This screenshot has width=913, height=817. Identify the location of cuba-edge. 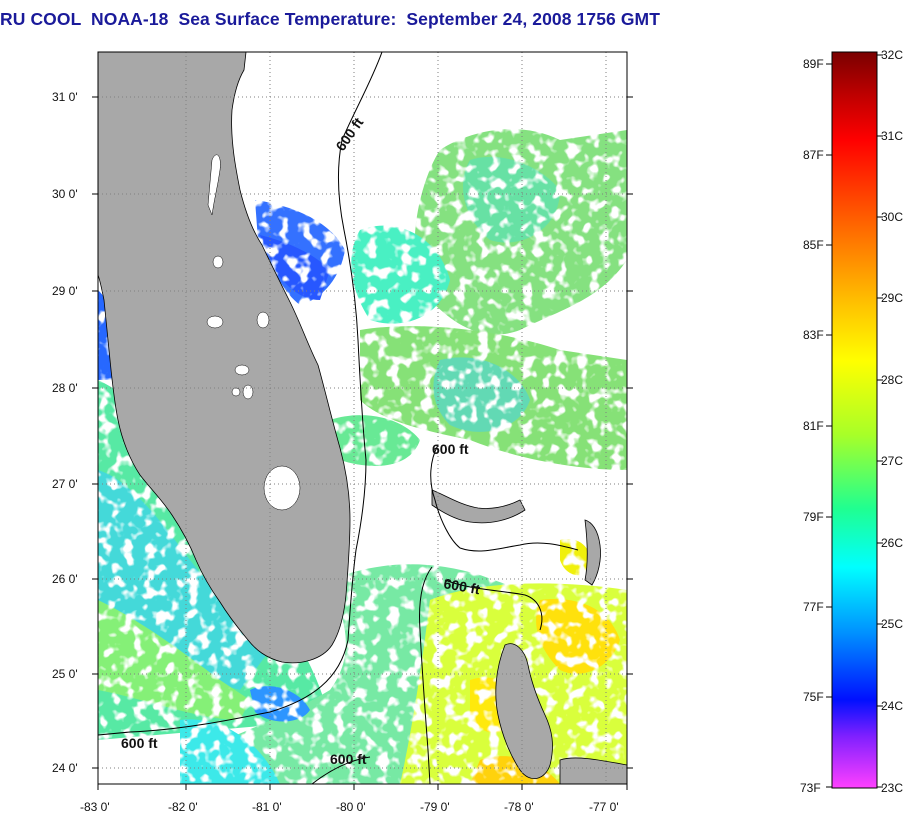
(593, 770).